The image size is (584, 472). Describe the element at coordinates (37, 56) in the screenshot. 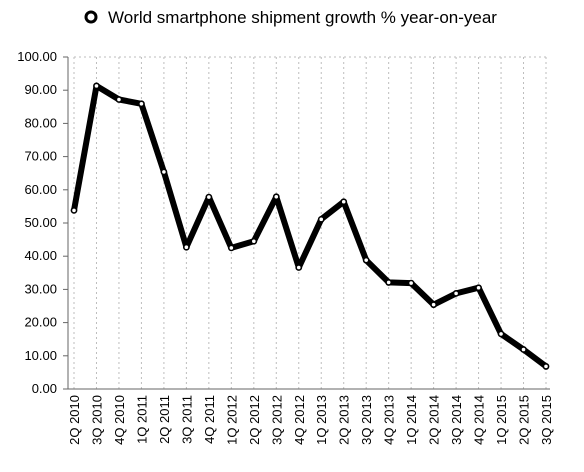

I see `y-tick-label: 100.00` at that location.